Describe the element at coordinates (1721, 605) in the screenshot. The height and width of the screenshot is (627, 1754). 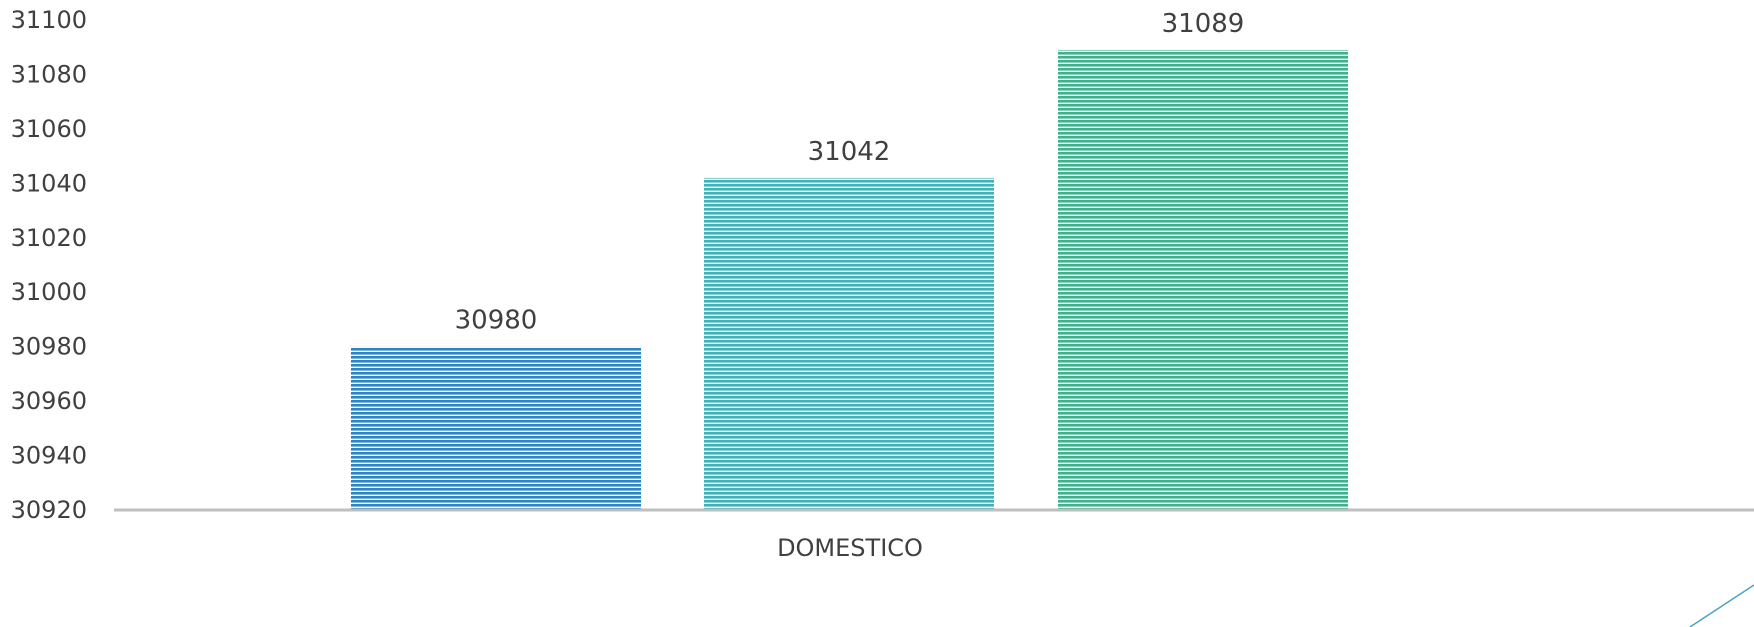
I see `corner-accent-line` at that location.